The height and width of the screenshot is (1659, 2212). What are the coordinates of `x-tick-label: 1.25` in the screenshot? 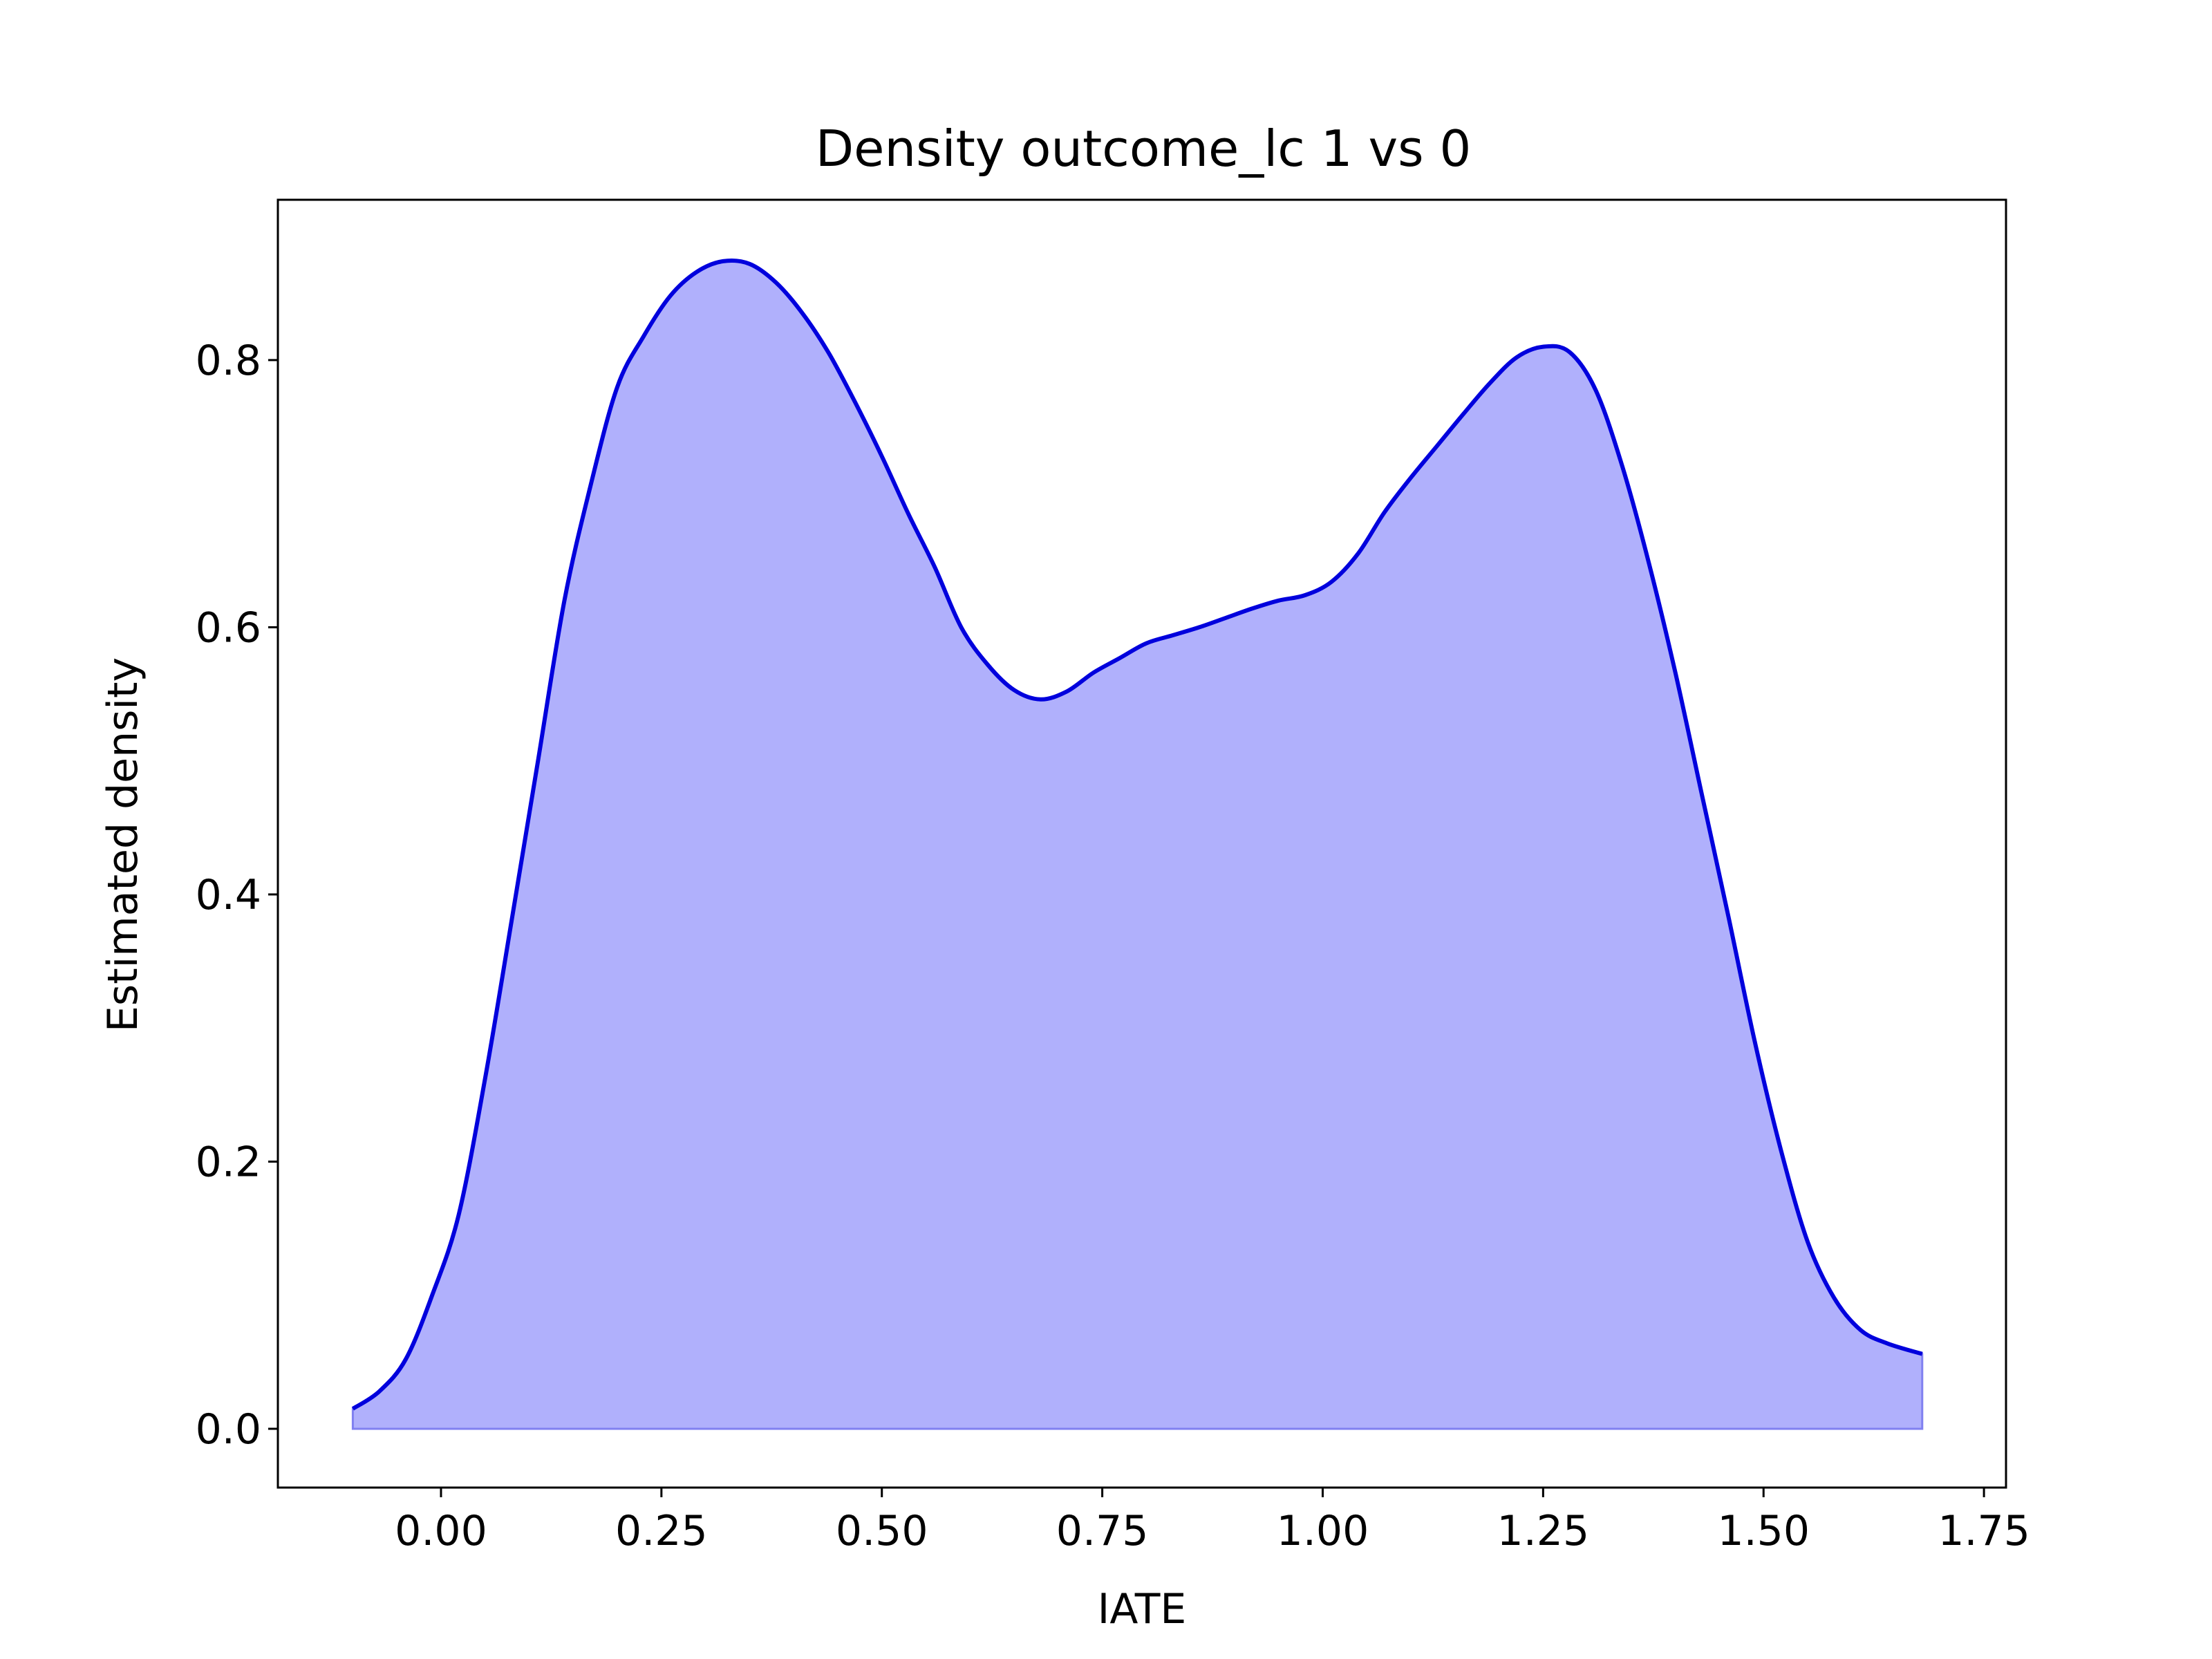 It's located at (1544, 1531).